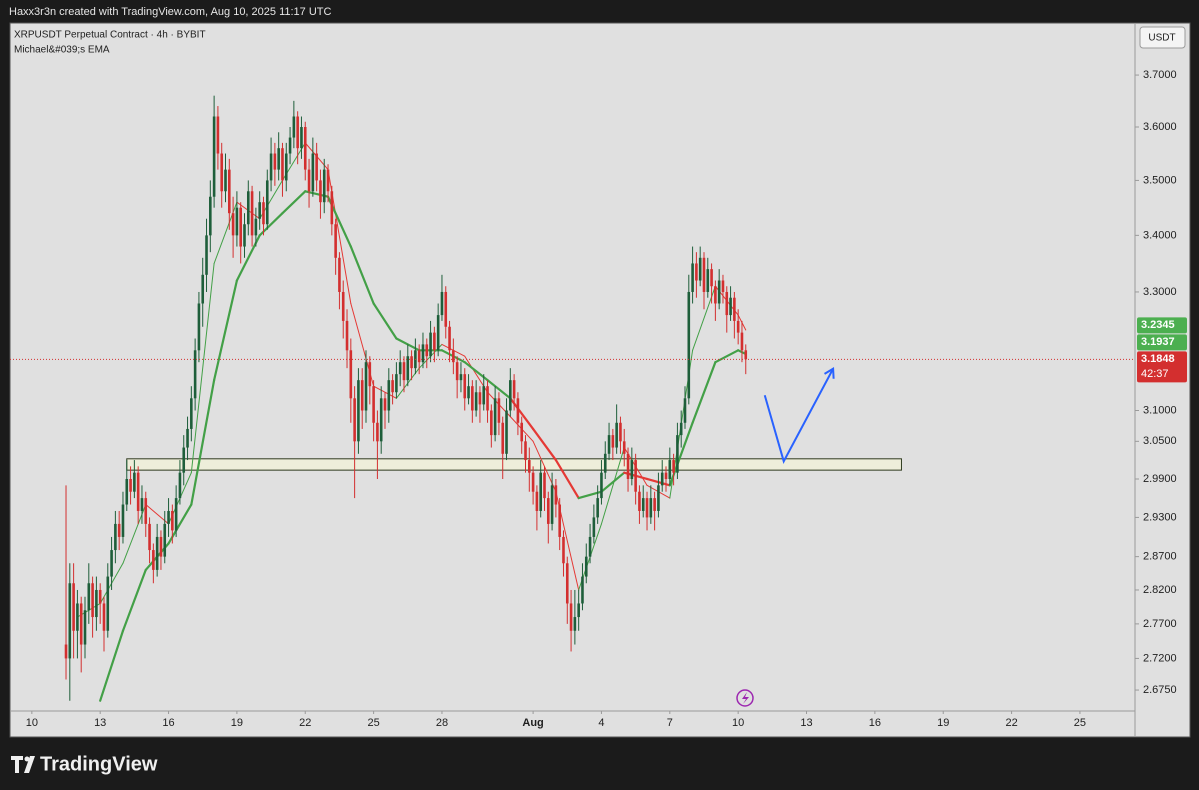  I want to click on event-bolt, so click(745, 698).